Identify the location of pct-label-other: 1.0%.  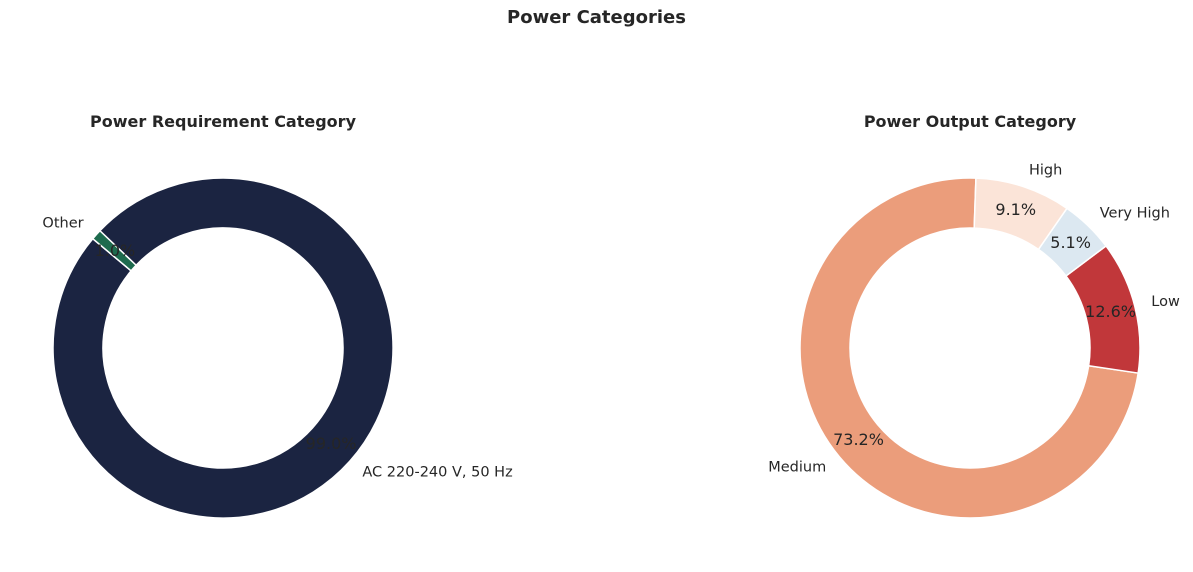
(115, 250).